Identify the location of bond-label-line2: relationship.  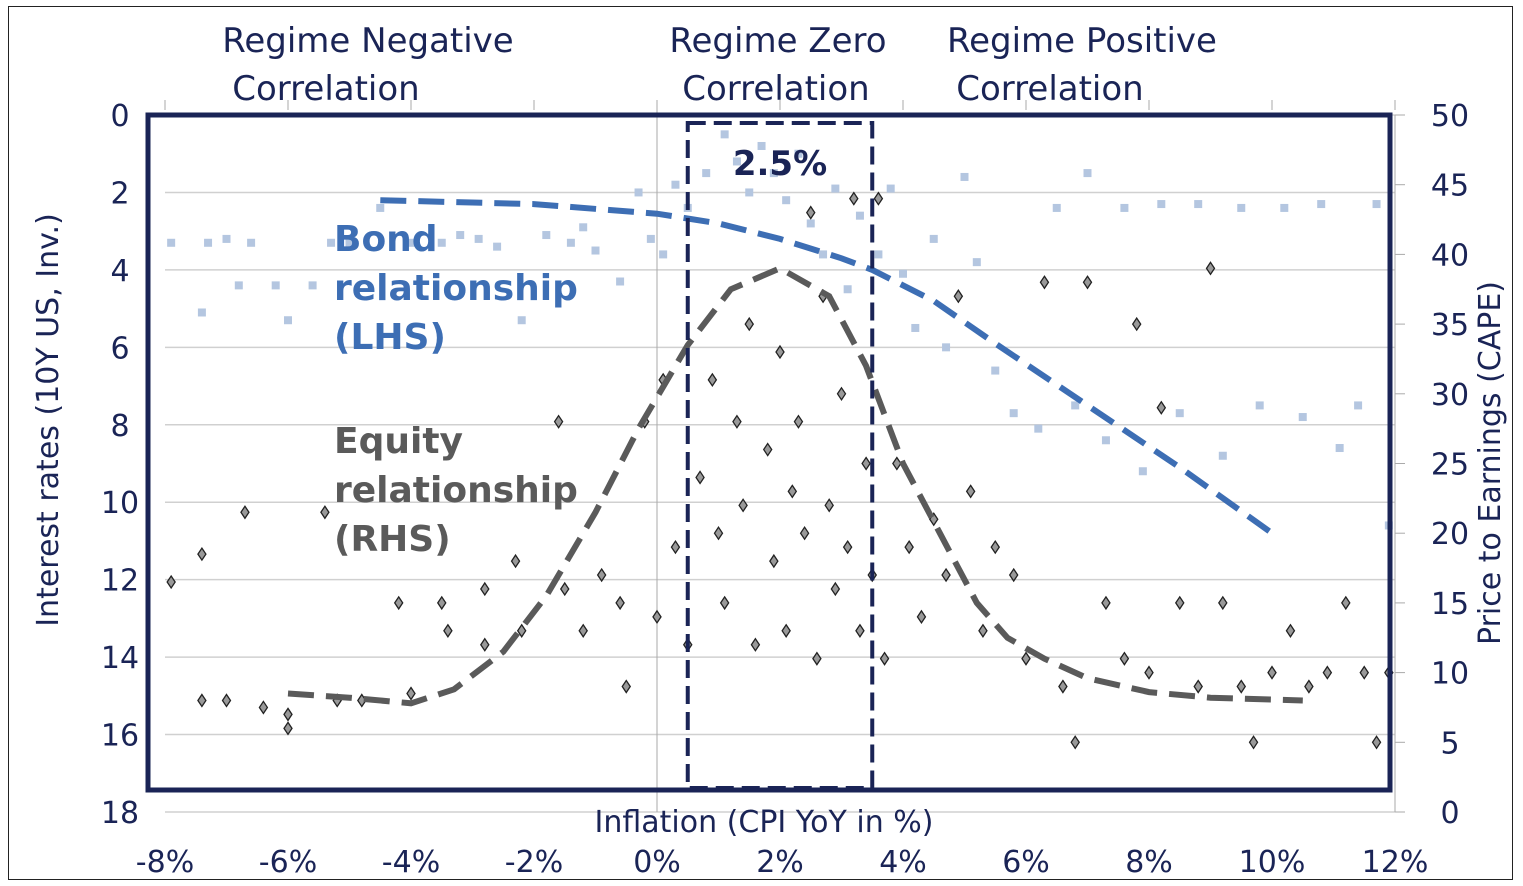
(456, 288).